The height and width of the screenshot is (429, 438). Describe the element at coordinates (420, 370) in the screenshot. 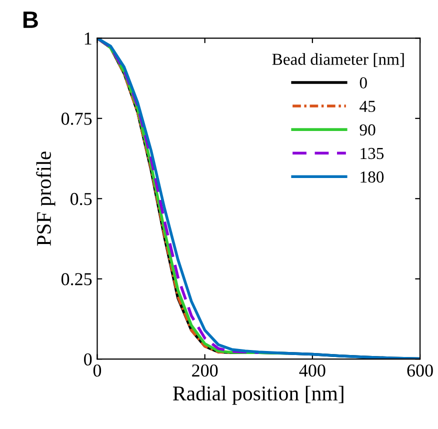

I see `x-tick-label: 600` at that location.